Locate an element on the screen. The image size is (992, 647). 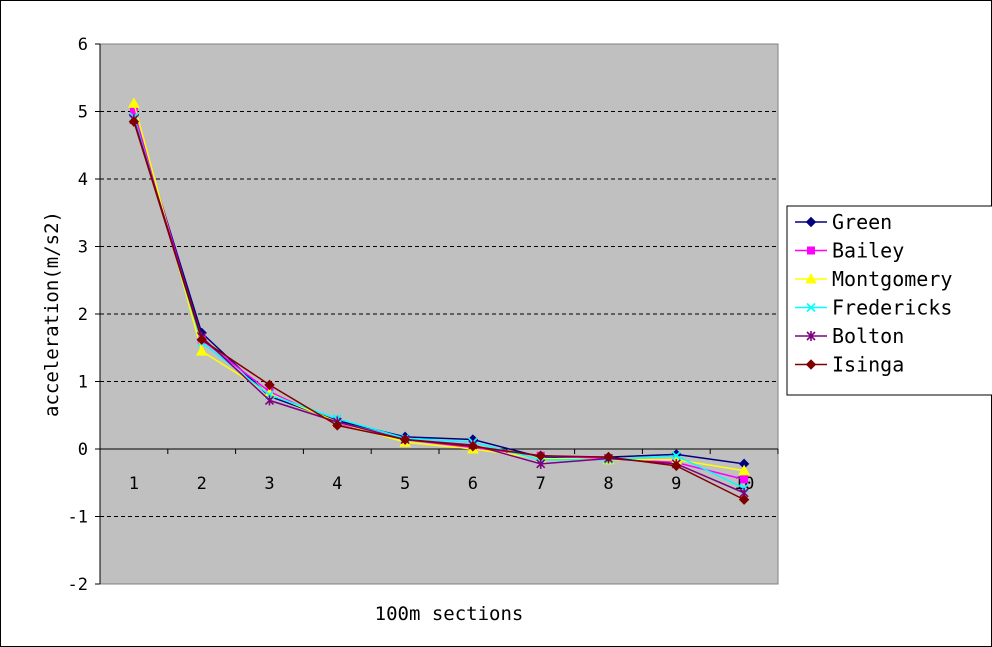
legend-label: Montgomery is located at coordinates (892, 279).